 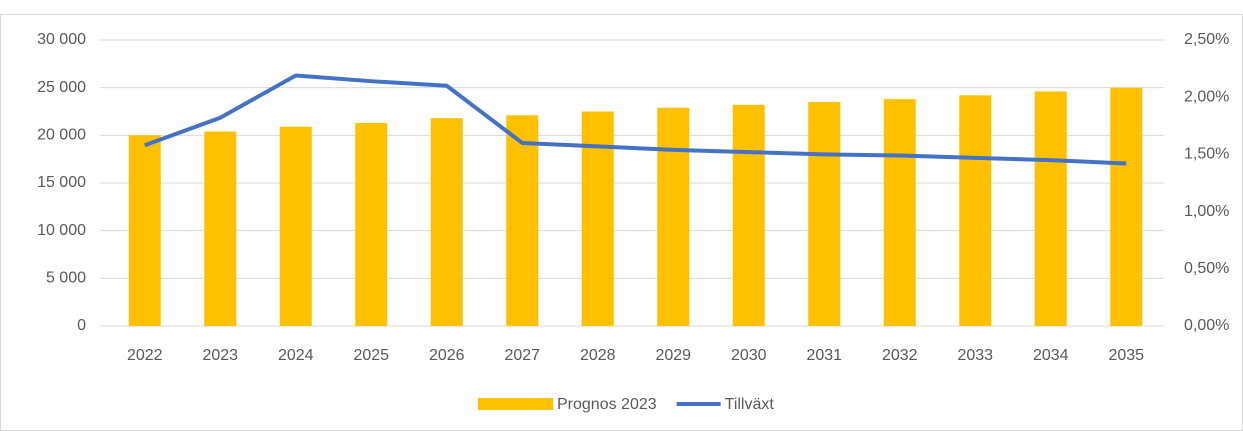 I want to click on y-tick-label: 5 000, so click(x=66, y=278).